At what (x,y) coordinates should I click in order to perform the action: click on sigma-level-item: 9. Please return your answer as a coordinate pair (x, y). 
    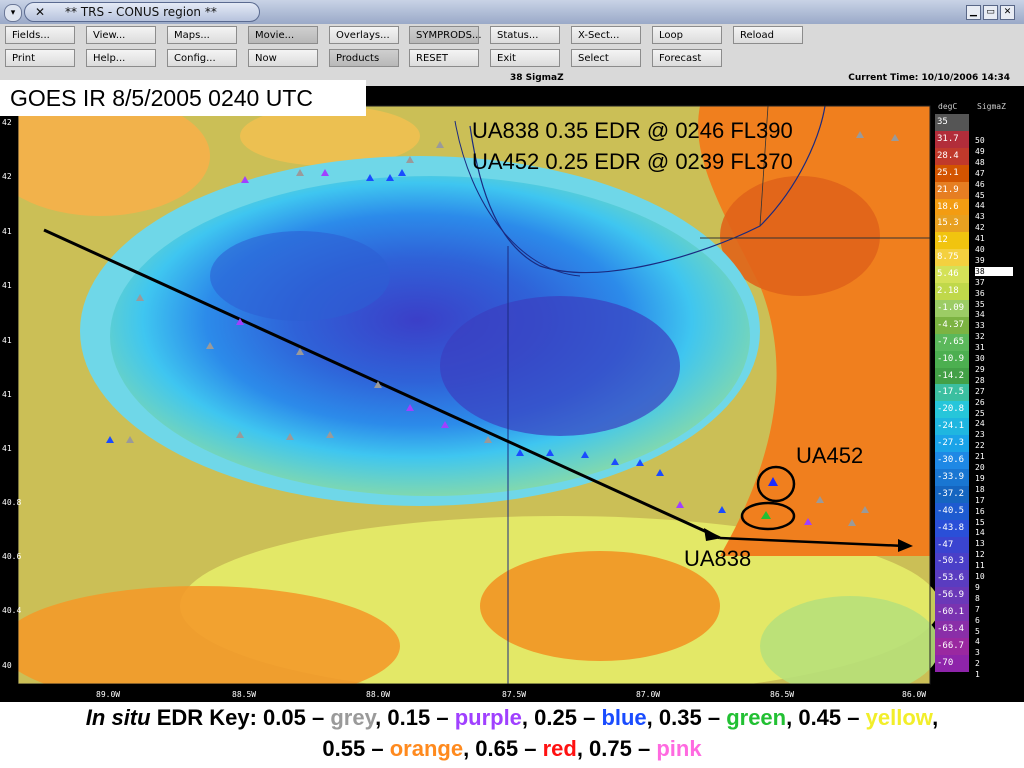
    Looking at the image, I should click on (977, 587).